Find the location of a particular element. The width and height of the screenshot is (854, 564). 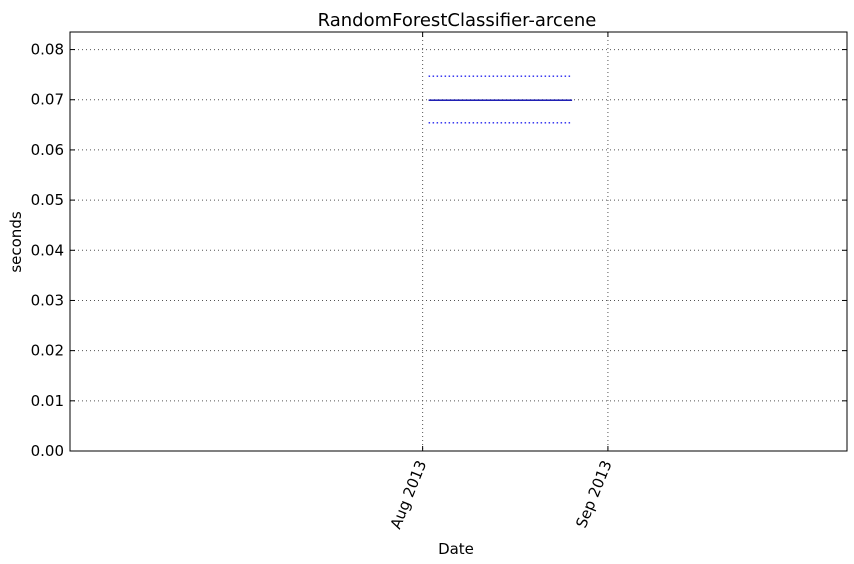

data-series is located at coordinates (500, 99).